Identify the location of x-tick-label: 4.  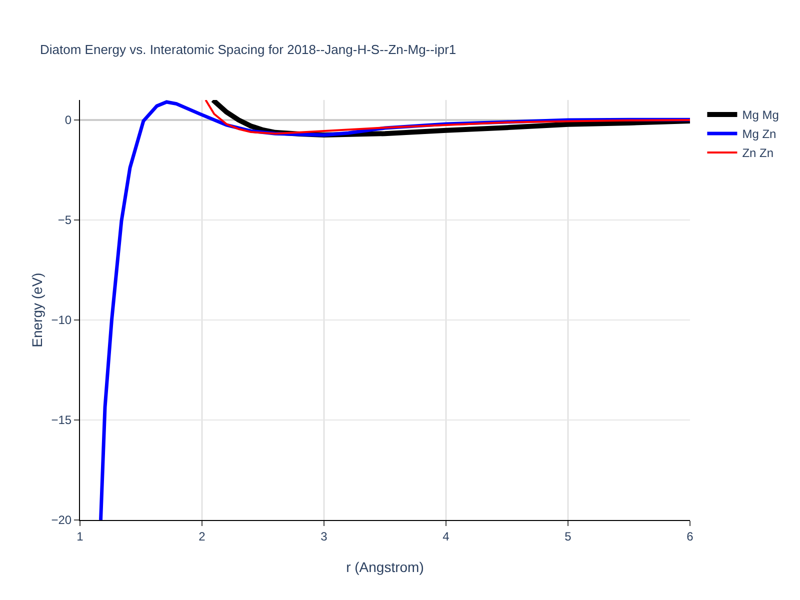
(446, 536).